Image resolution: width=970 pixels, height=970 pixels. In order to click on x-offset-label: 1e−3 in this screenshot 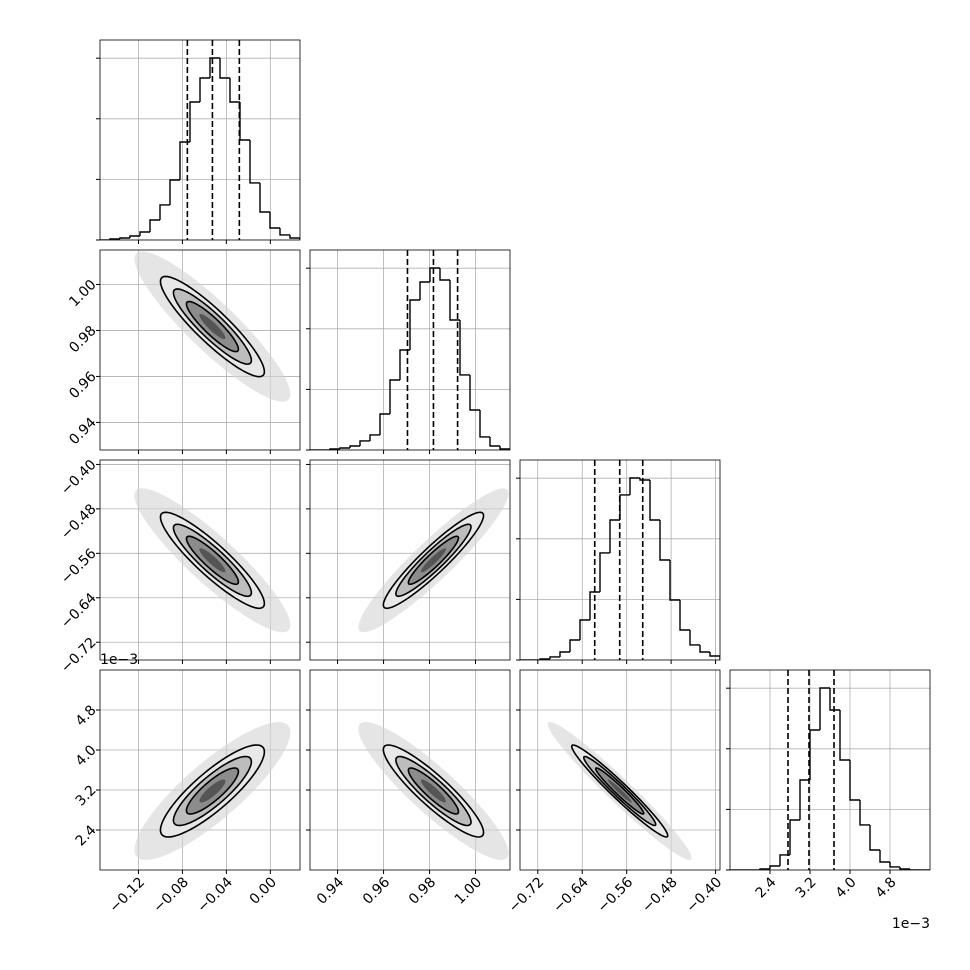, I will do `click(911, 924)`.